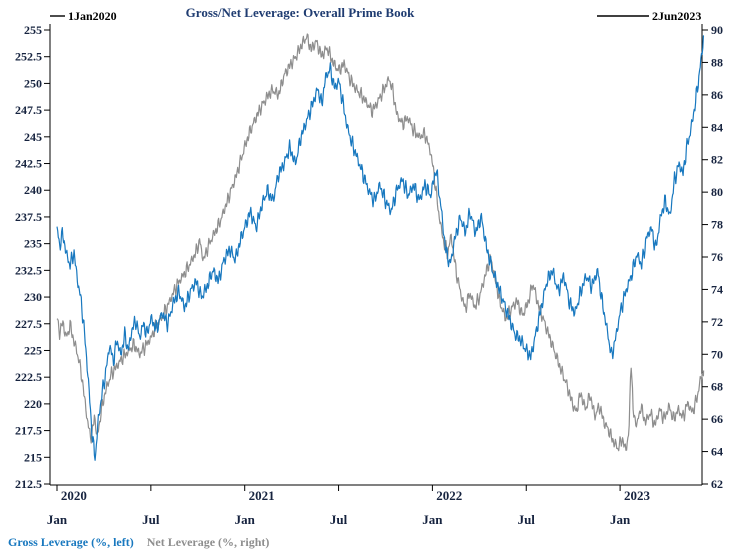 This screenshot has height=559, width=750. What do you see at coordinates (92, 16) in the screenshot?
I see `start-date-annotation: 1Jan2020` at bounding box center [92, 16].